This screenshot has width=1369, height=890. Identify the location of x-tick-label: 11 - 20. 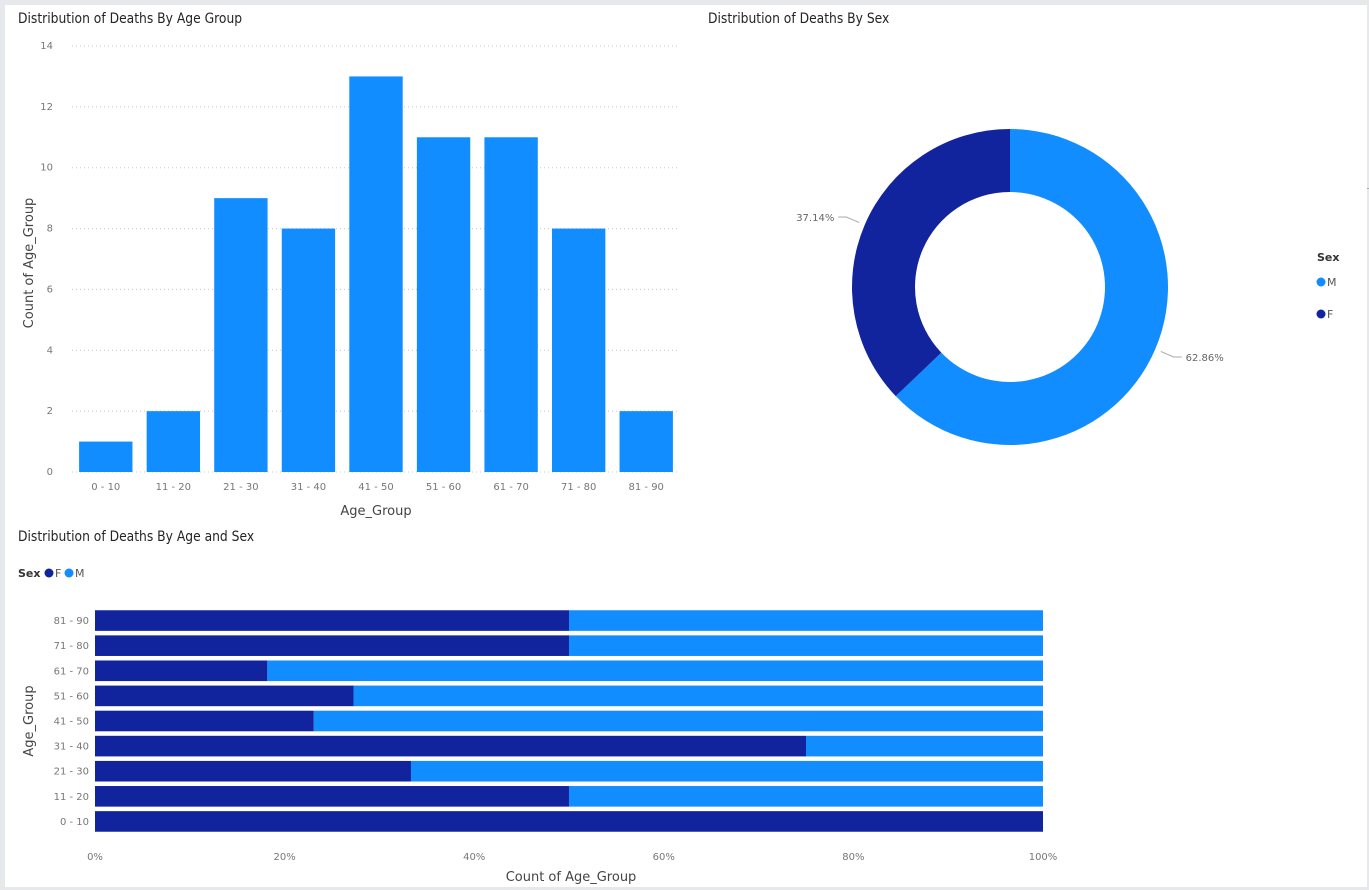
(173, 487).